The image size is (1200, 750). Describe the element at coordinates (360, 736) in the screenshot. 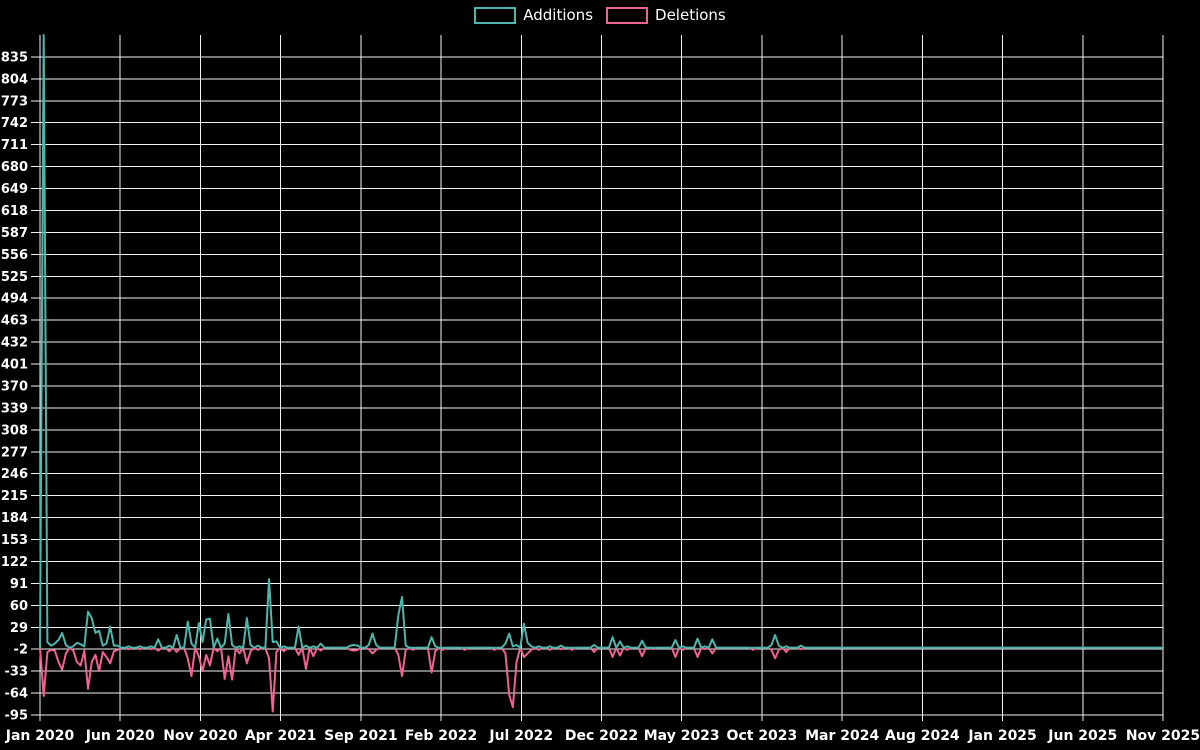

I see `x-tick-label: Sep 2021` at that location.